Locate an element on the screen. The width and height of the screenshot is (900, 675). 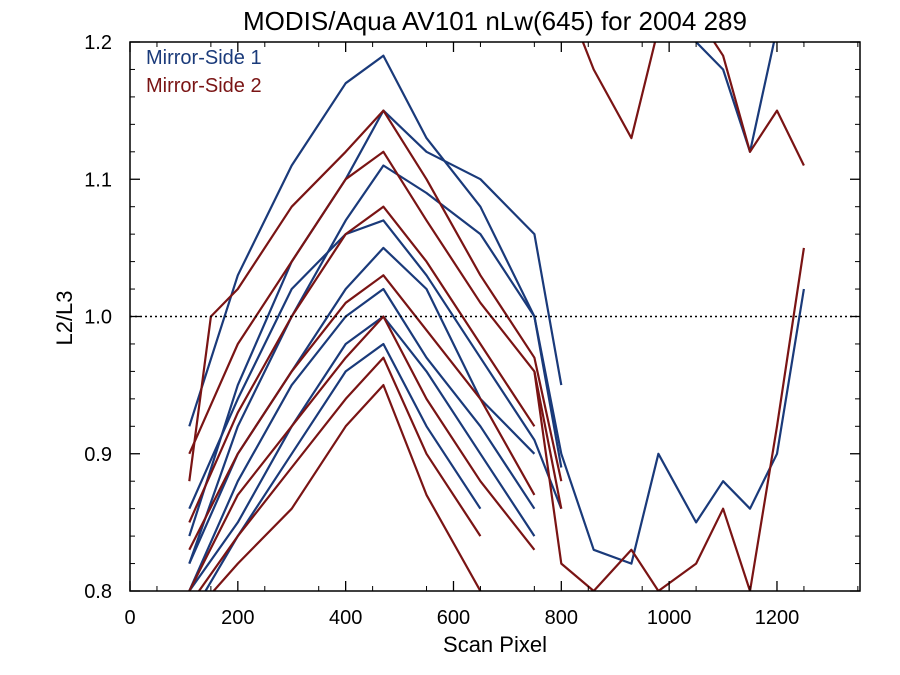
x-tick-label: 0 is located at coordinates (129, 618).